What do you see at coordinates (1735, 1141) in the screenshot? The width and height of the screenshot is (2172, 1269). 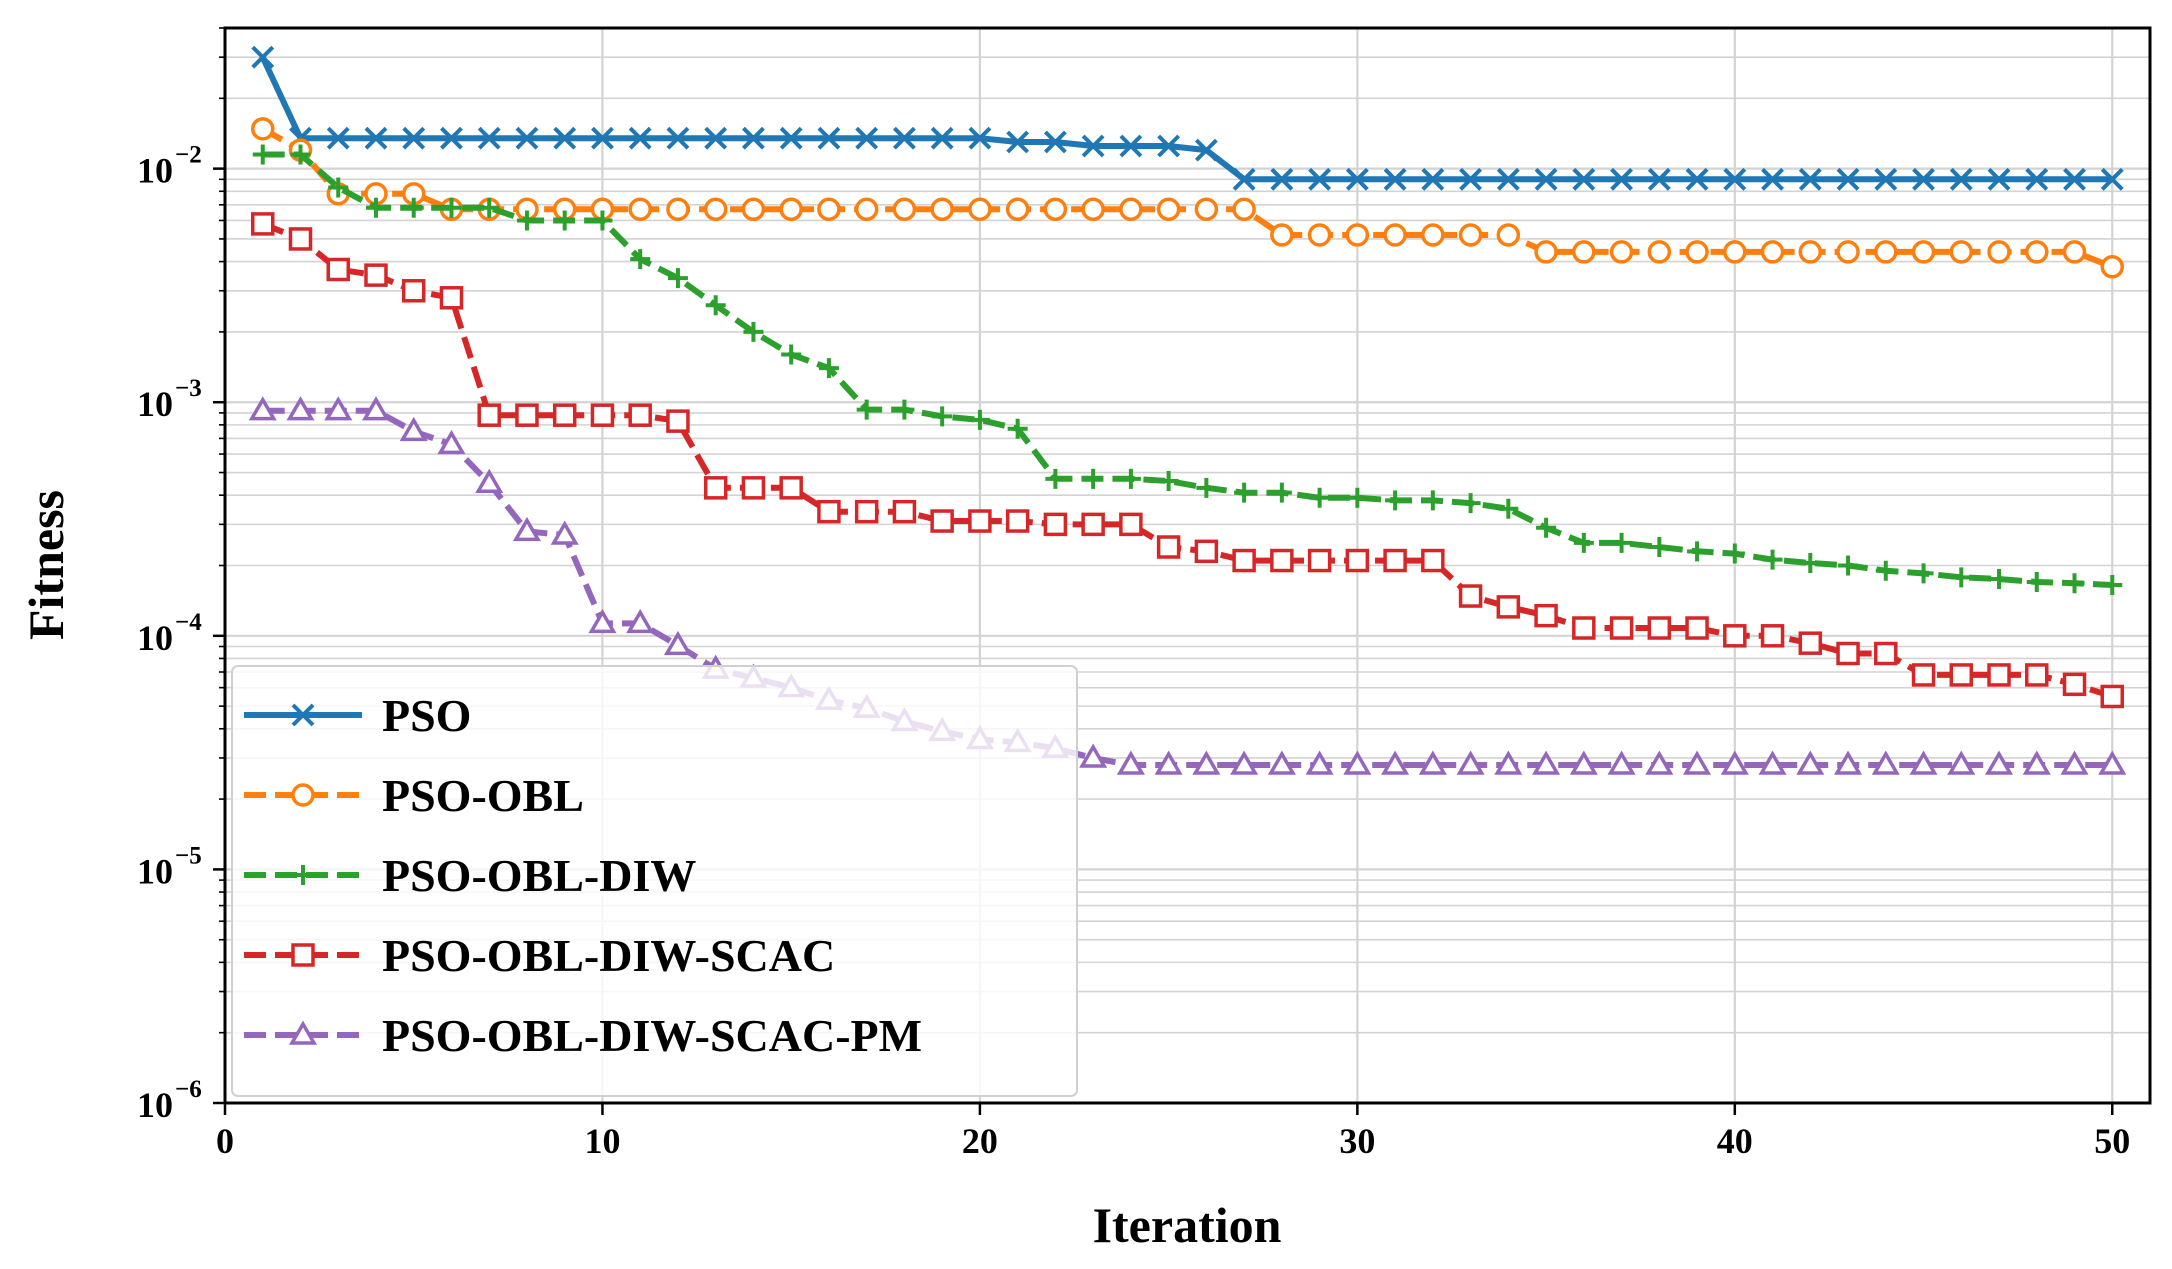 I see `x-tick-label: 40` at bounding box center [1735, 1141].